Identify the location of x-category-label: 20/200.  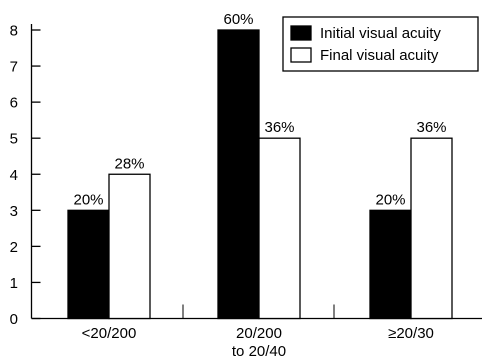
(259, 333).